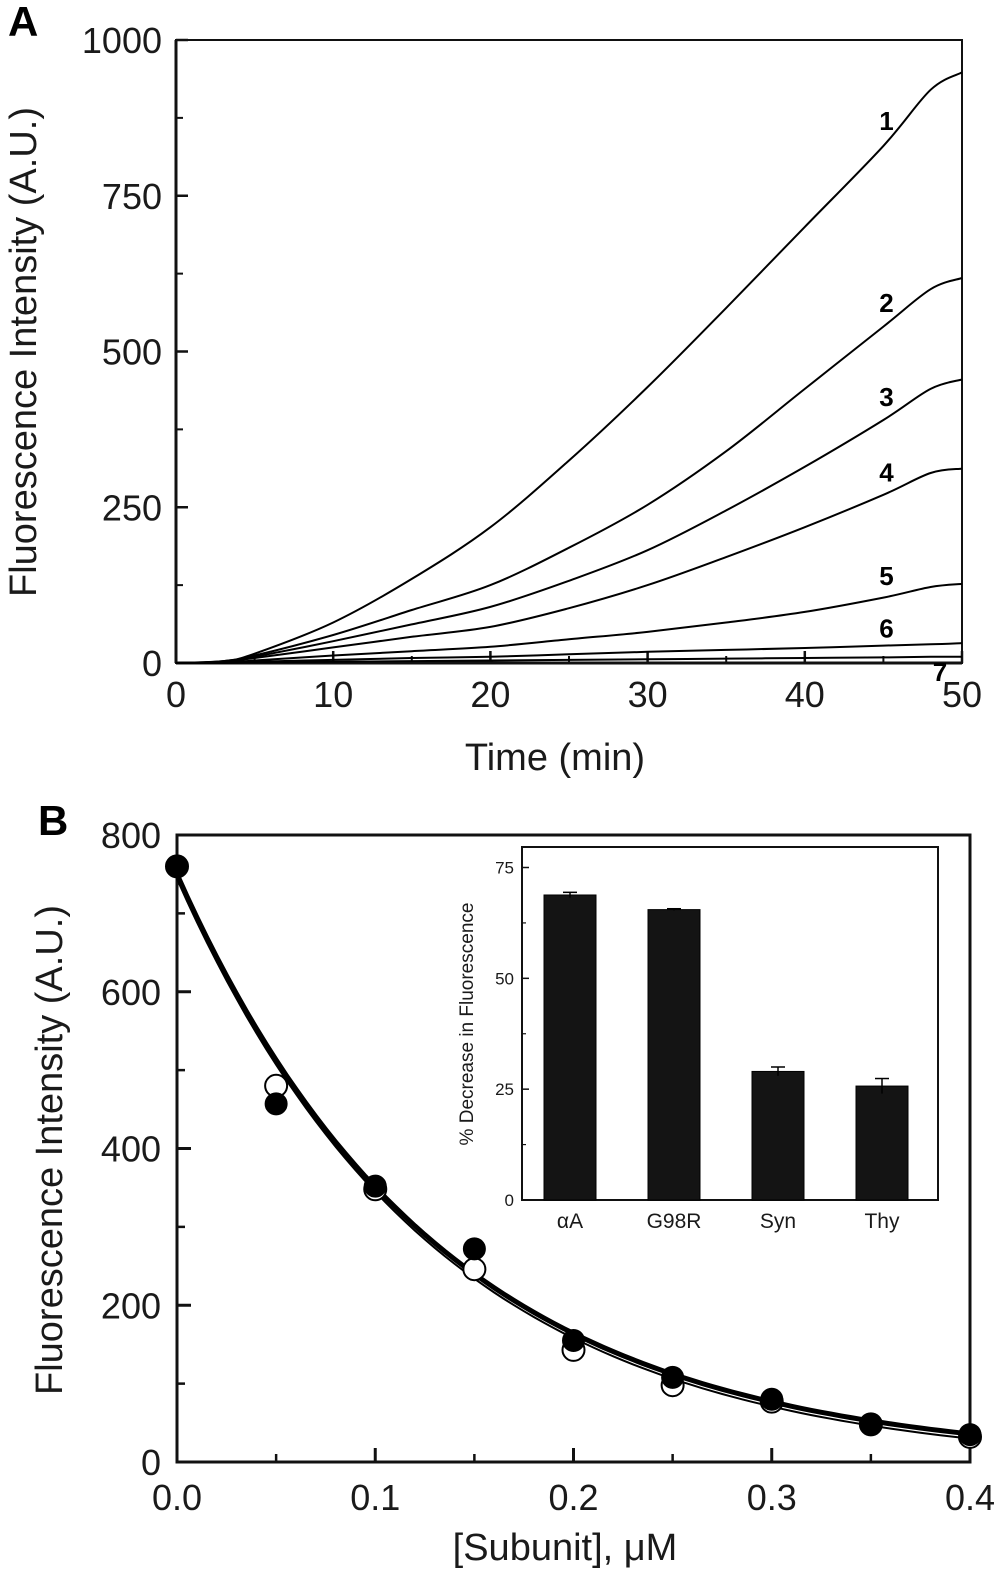 This screenshot has width=1000, height=1575. What do you see at coordinates (504, 868) in the screenshot?
I see `inset-y-tick-label: 75` at bounding box center [504, 868].